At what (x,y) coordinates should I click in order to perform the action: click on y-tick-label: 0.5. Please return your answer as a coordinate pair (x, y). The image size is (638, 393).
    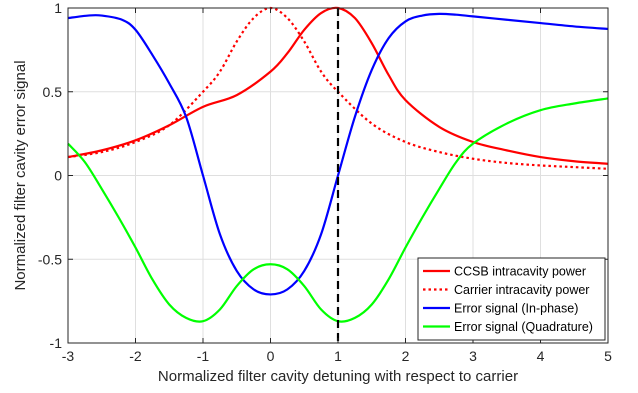
    Looking at the image, I should click on (53, 92).